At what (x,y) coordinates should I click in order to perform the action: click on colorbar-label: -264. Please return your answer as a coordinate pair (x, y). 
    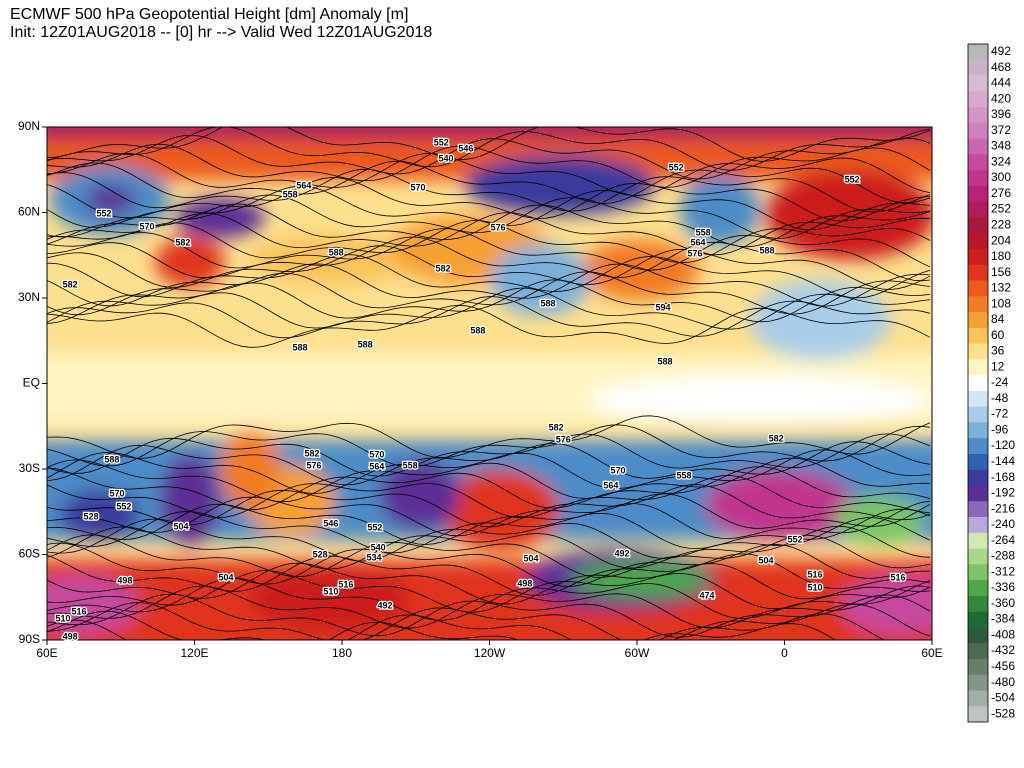
    Looking at the image, I should click on (1003, 540).